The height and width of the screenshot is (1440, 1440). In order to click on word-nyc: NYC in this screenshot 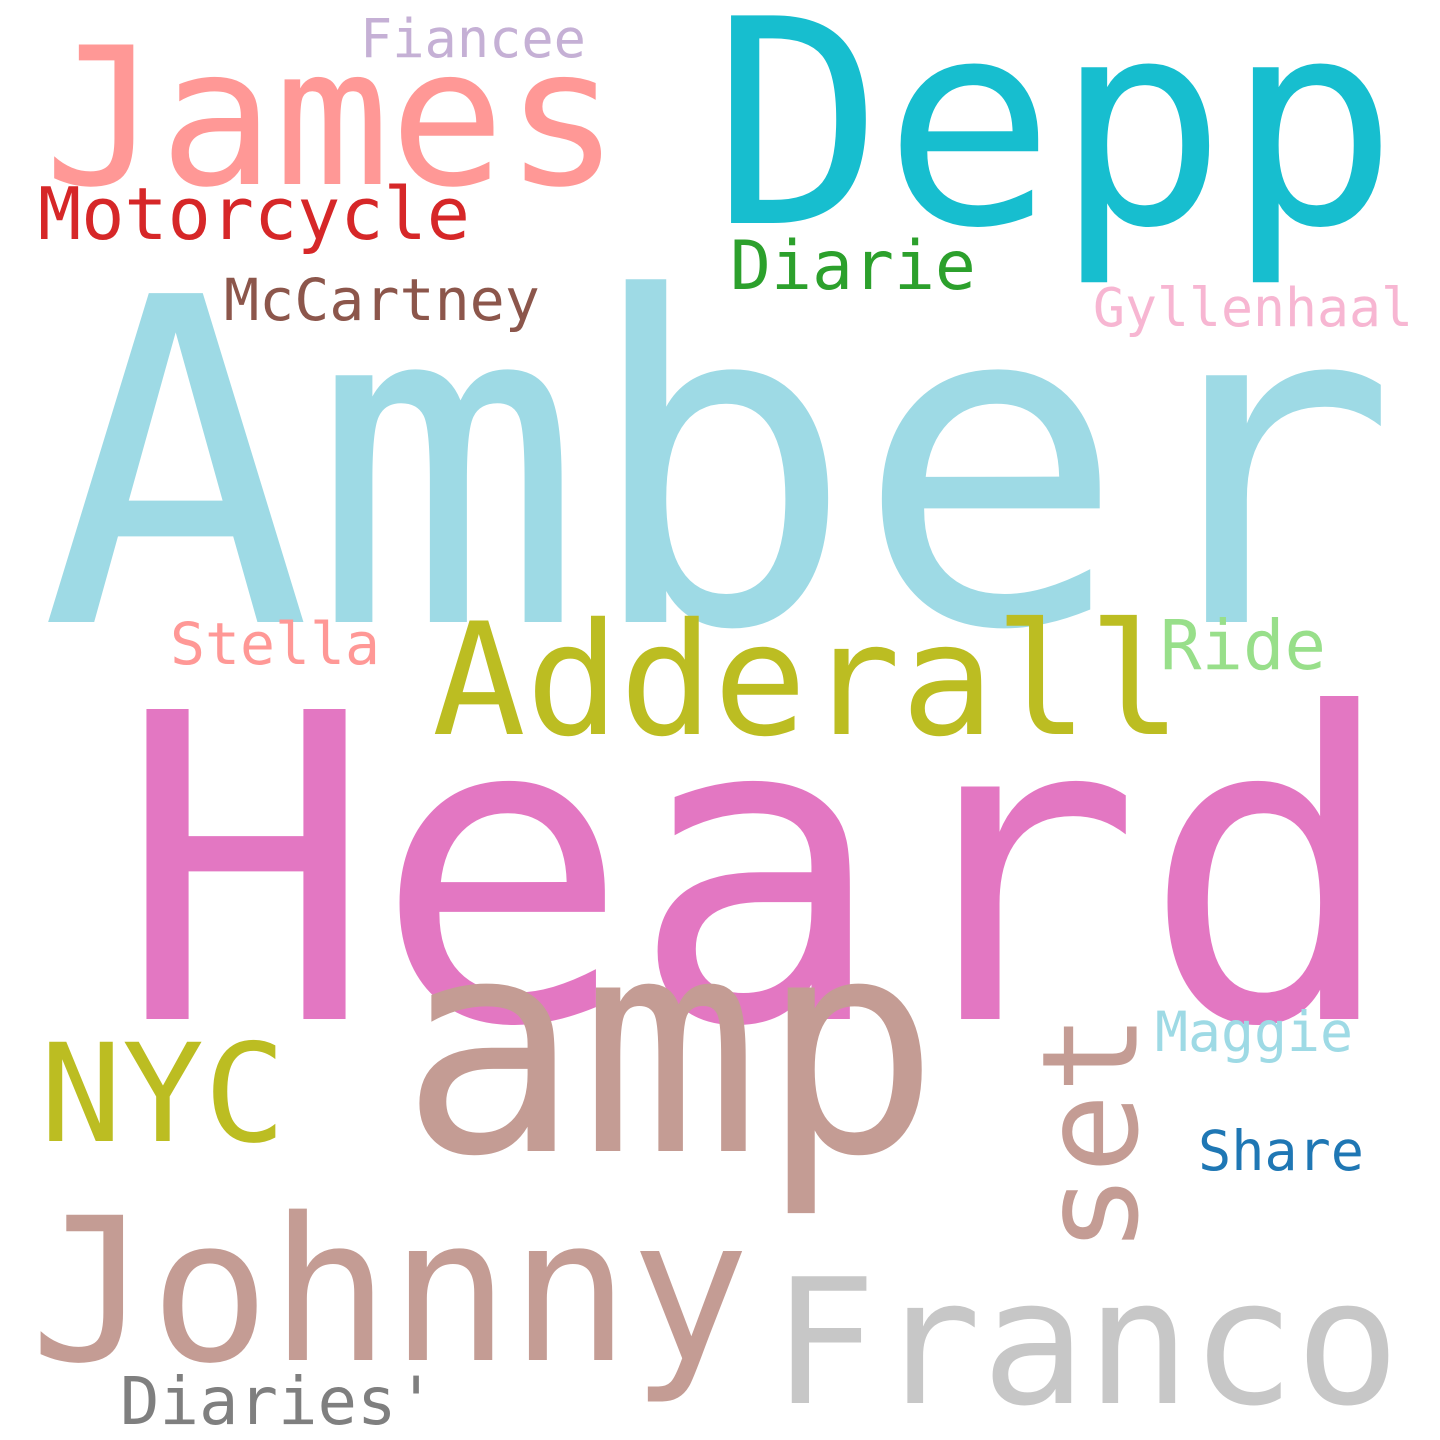, I will do `click(163, 1095)`.